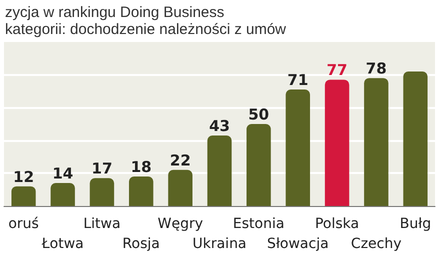 This screenshot has width=439, height=268. Describe the element at coordinates (145, 29) in the screenshot. I see `chart-subtitle: kategorii: dochodzenie należności z umów` at that location.